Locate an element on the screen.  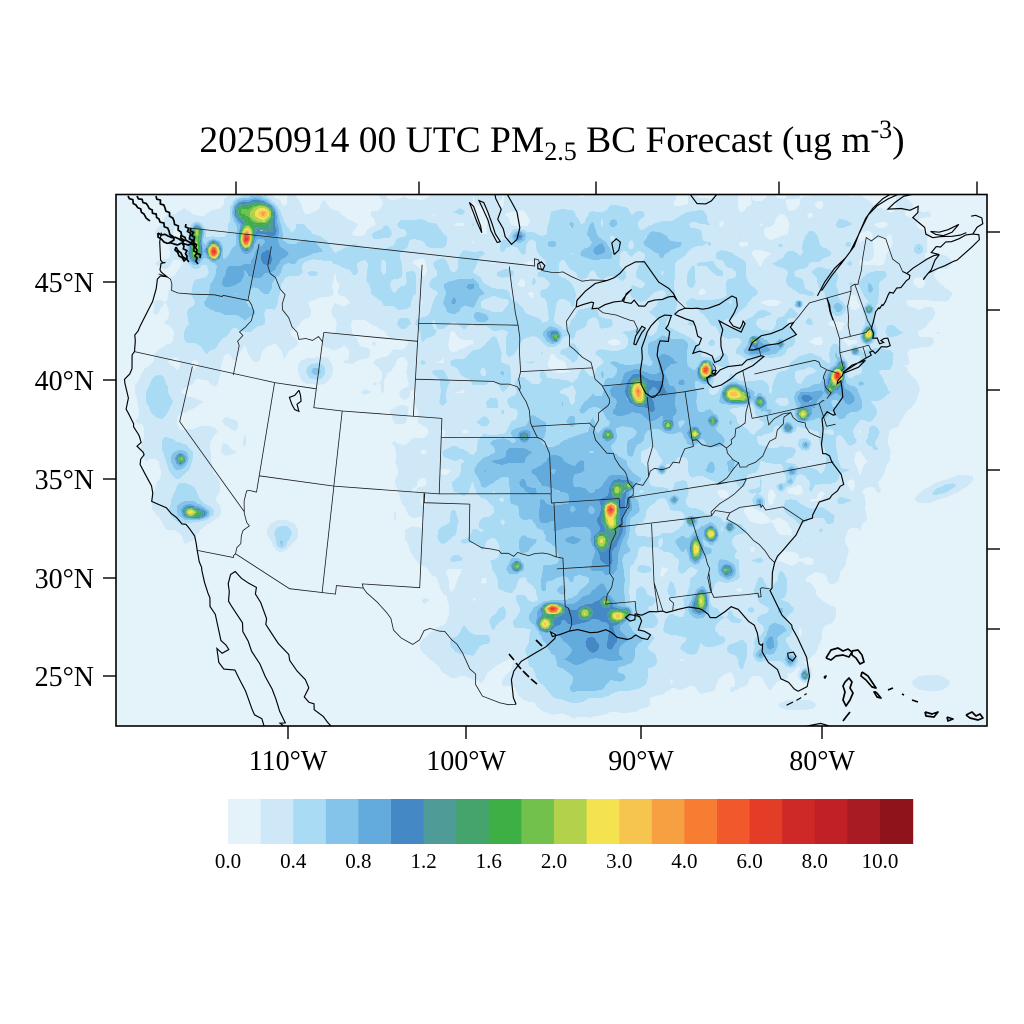
svg-text: 40°N is located at coordinates (64, 381).